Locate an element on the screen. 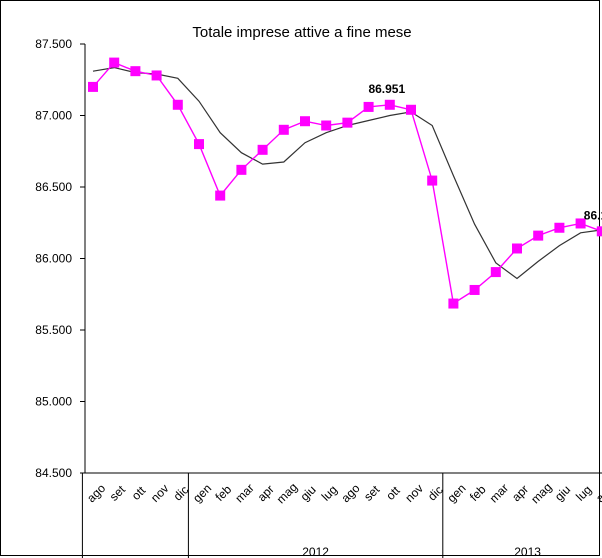 The image size is (602, 558). y-tick-label: 86.500 is located at coordinates (53, 187).